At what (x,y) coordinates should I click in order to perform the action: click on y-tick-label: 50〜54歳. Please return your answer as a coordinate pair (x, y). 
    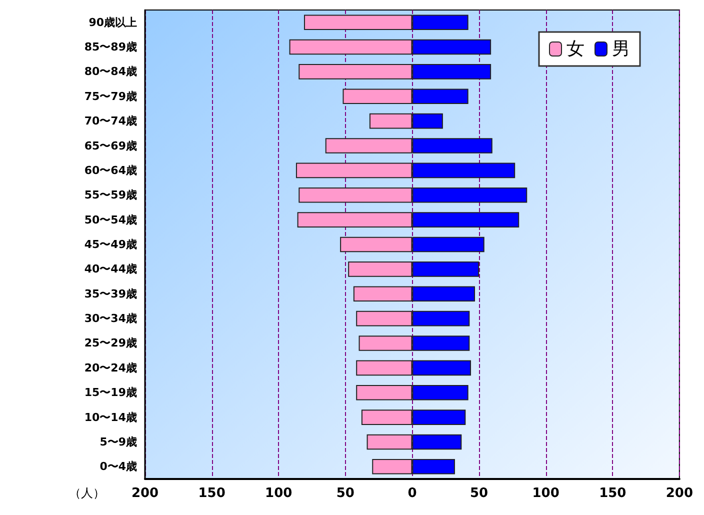
    Looking at the image, I should click on (110, 219).